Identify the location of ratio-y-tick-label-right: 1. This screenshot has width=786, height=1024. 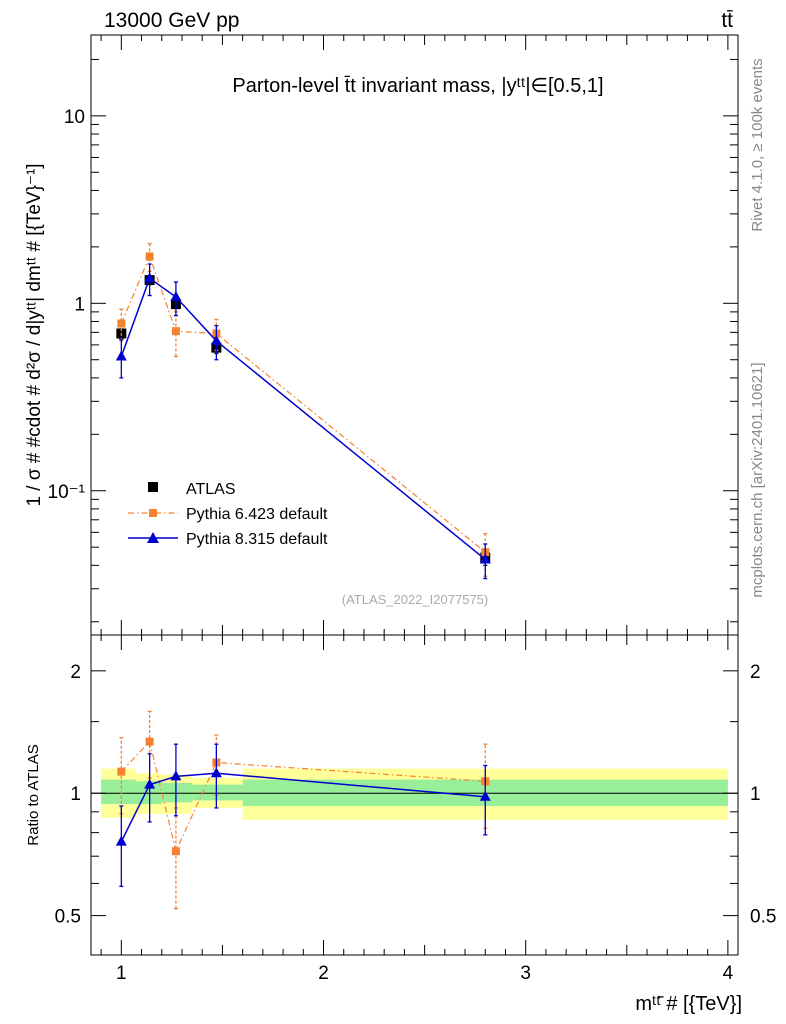
(755, 794).